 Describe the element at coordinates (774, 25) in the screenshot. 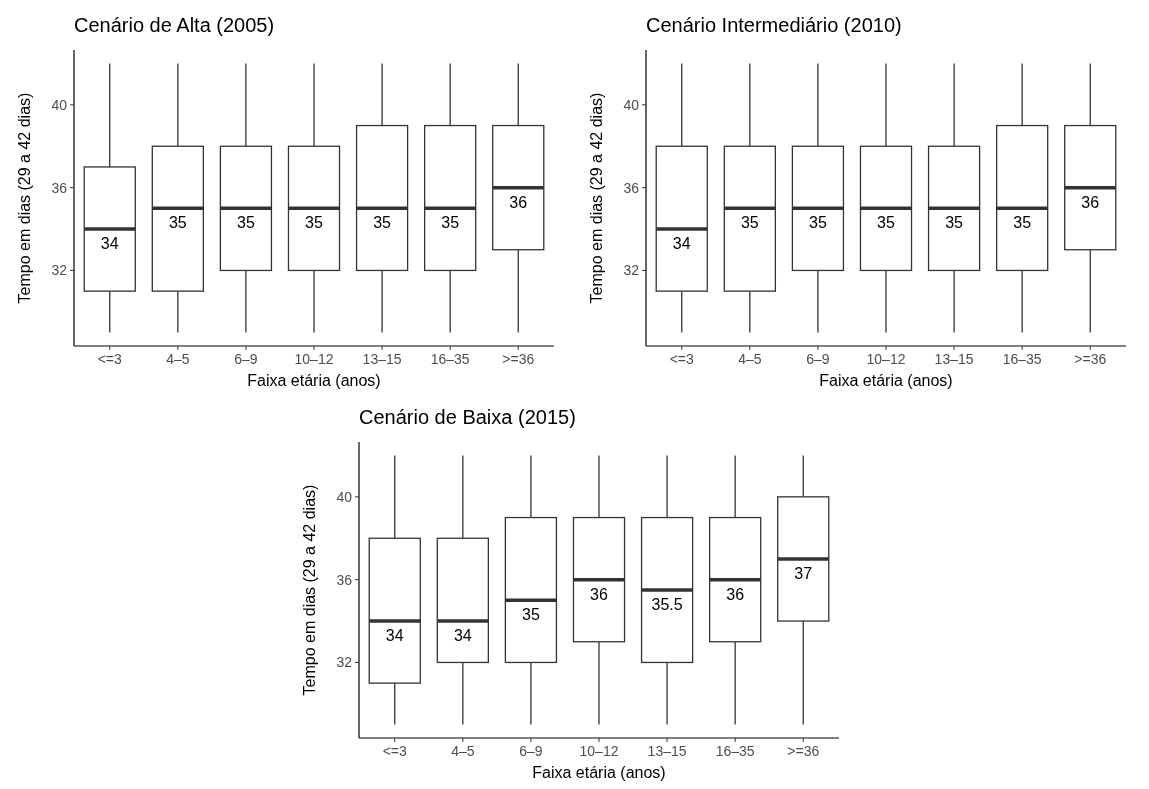

I see `chart-title: Cenário Intermediário (2010)` at that location.